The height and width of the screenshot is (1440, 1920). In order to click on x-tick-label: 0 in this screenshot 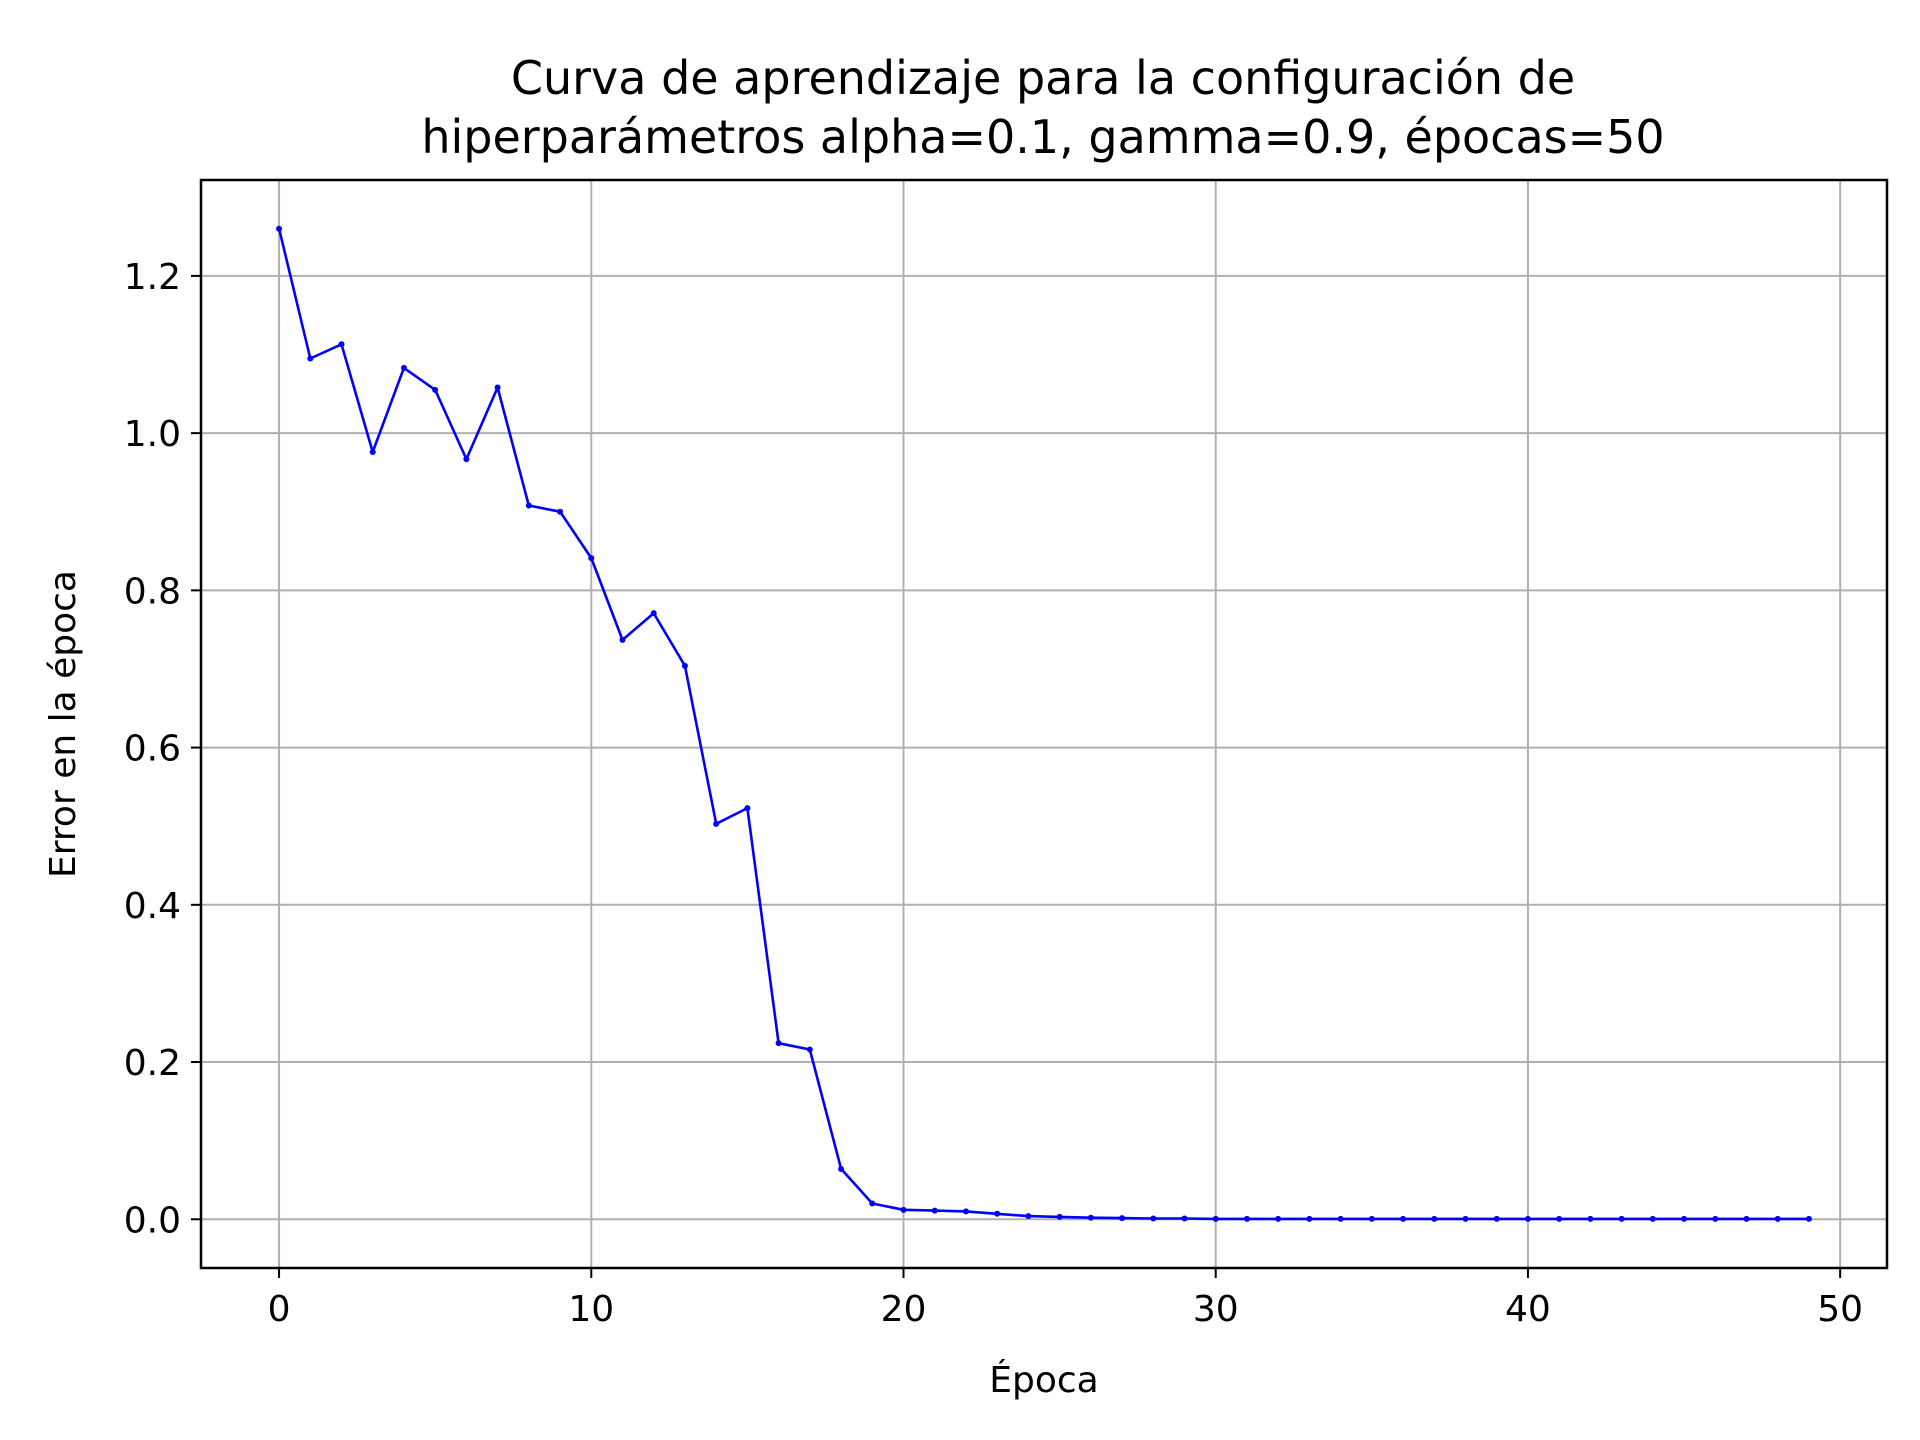, I will do `click(279, 1309)`.